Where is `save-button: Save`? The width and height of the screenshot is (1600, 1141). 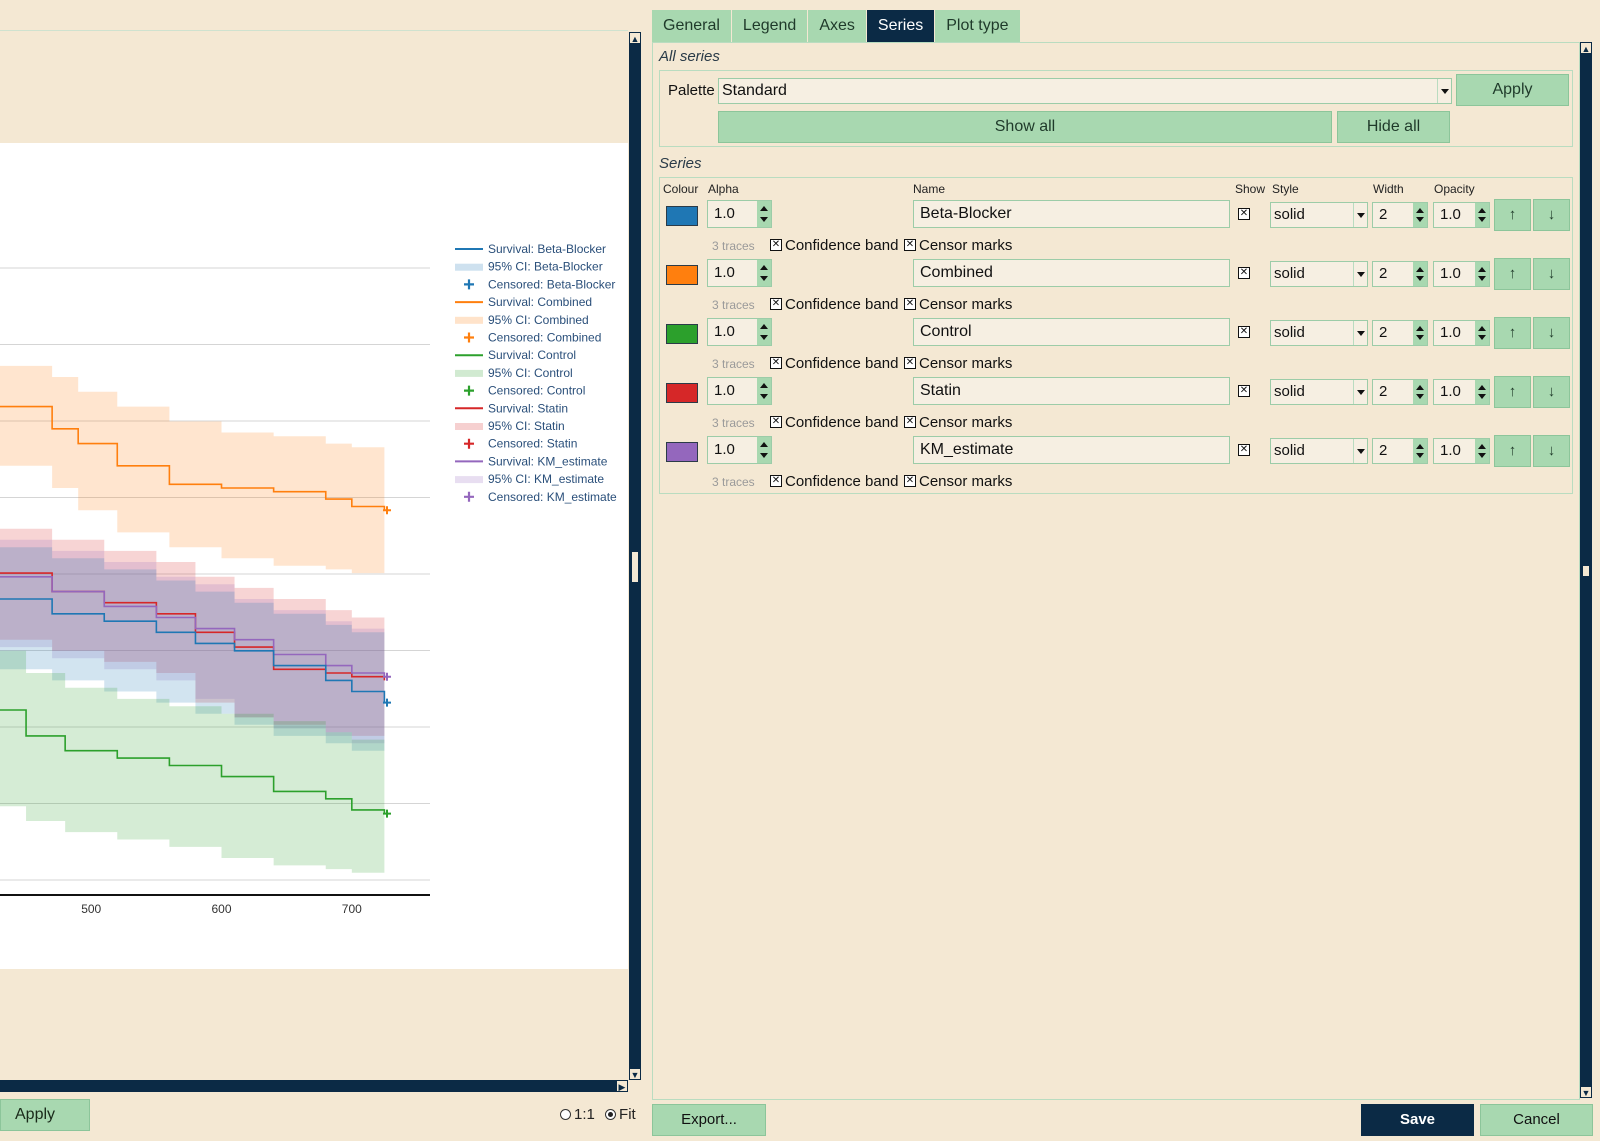 save-button: Save is located at coordinates (1417, 1120).